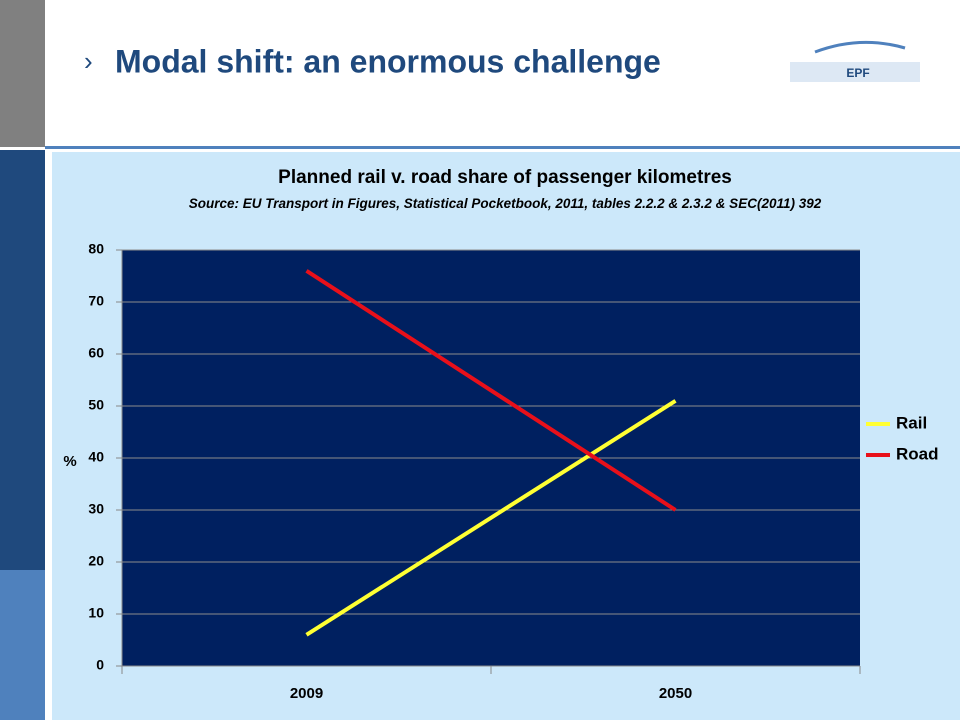 The height and width of the screenshot is (720, 960). I want to click on y-tick-label: 70, so click(96, 301).